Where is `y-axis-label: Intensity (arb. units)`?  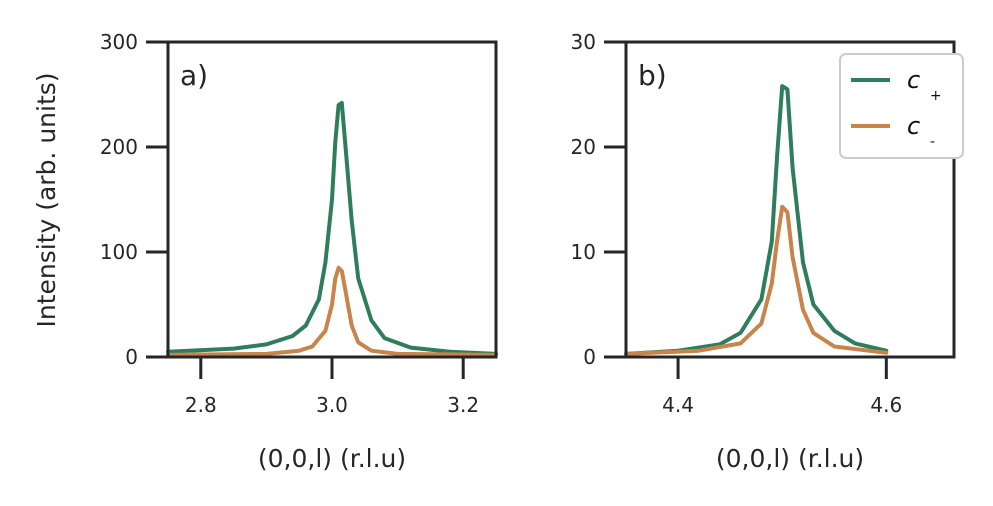 y-axis-label: Intensity (arb. units) is located at coordinates (46, 199).